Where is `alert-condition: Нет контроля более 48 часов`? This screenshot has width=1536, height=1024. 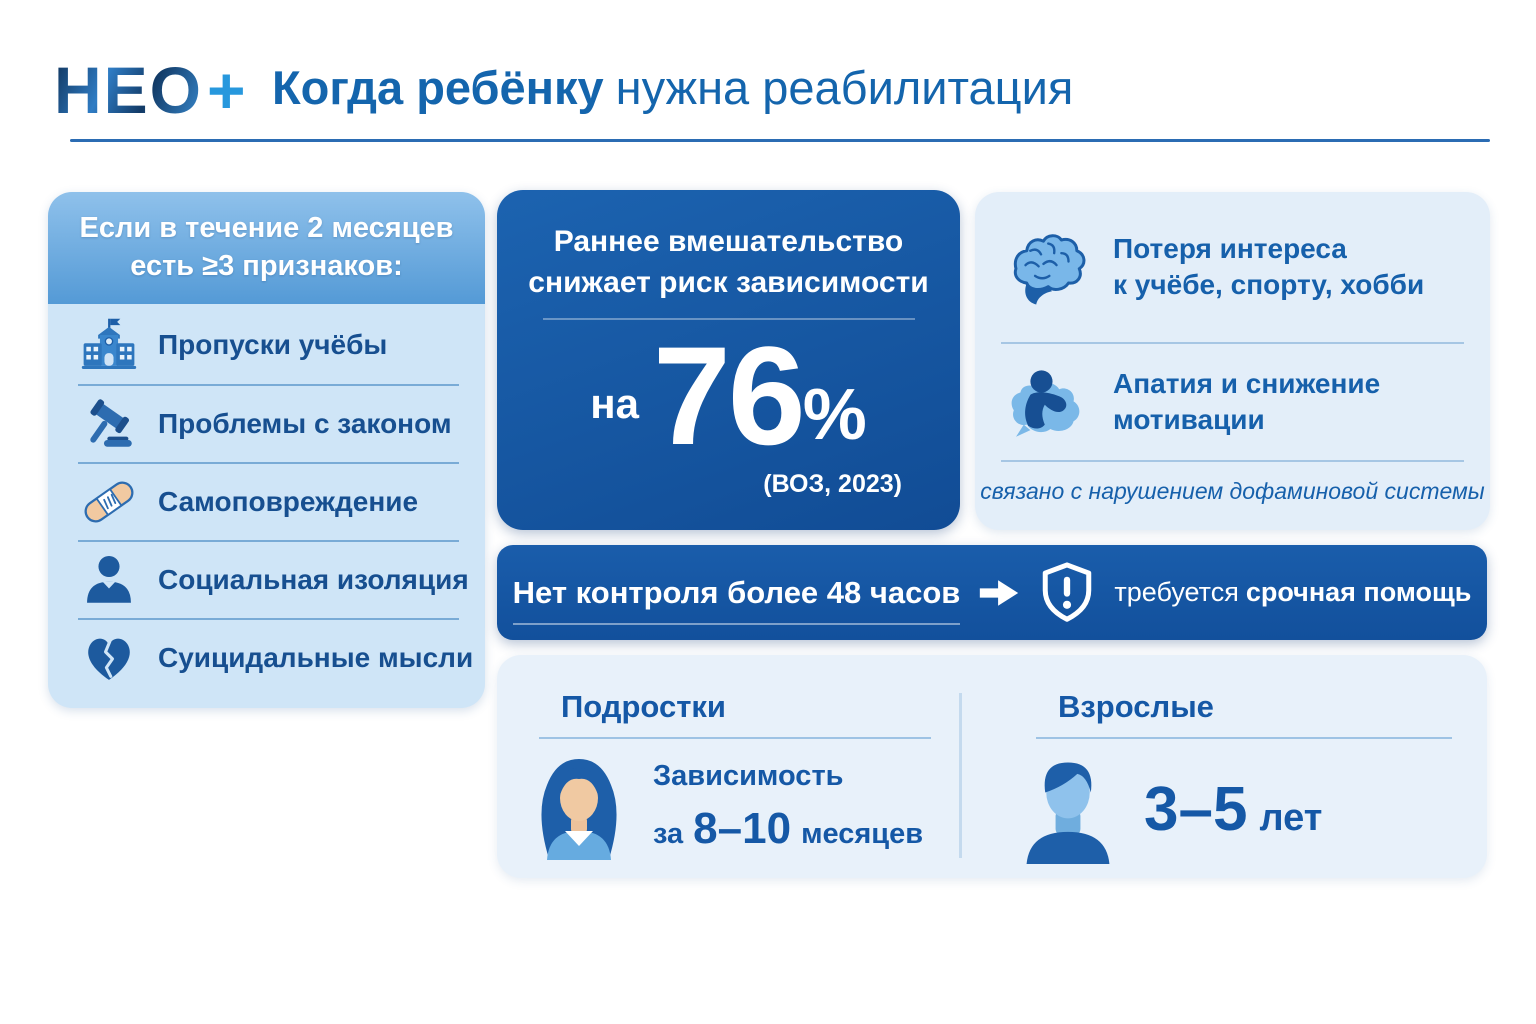 alert-condition: Нет контроля более 48 часов is located at coordinates (736, 599).